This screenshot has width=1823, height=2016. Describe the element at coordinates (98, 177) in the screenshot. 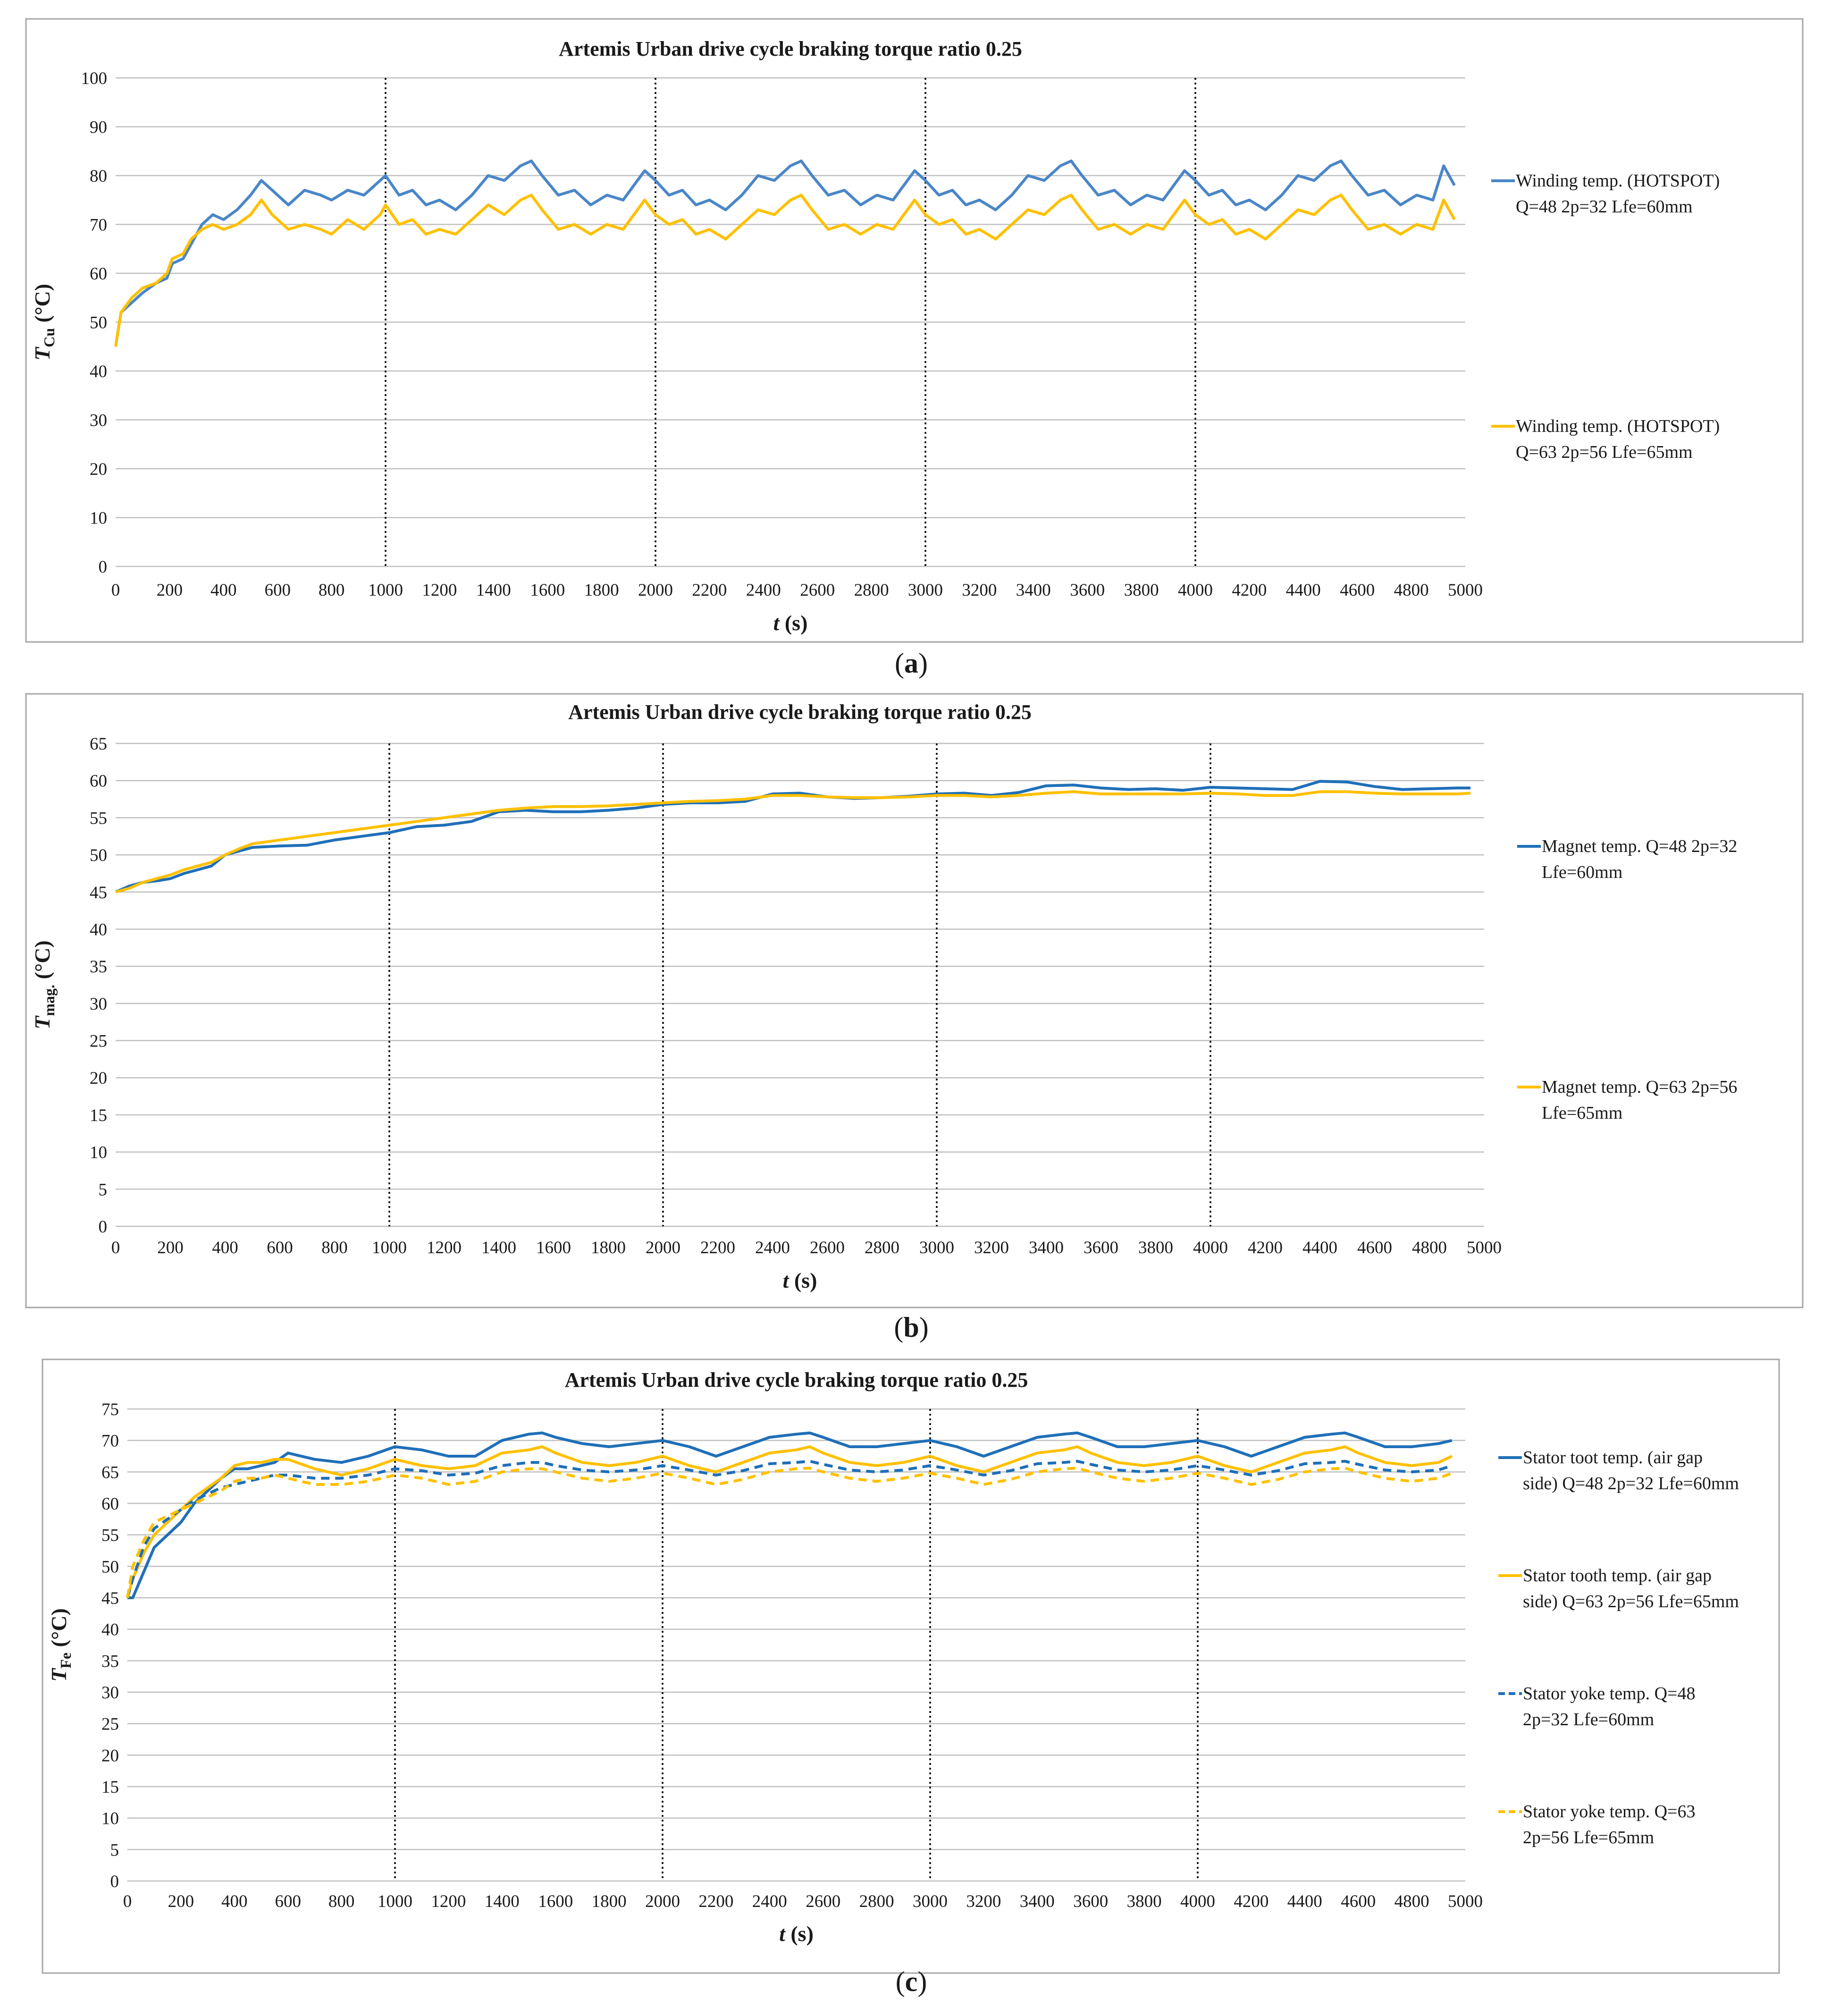

I see `y-tick-label: 80` at that location.